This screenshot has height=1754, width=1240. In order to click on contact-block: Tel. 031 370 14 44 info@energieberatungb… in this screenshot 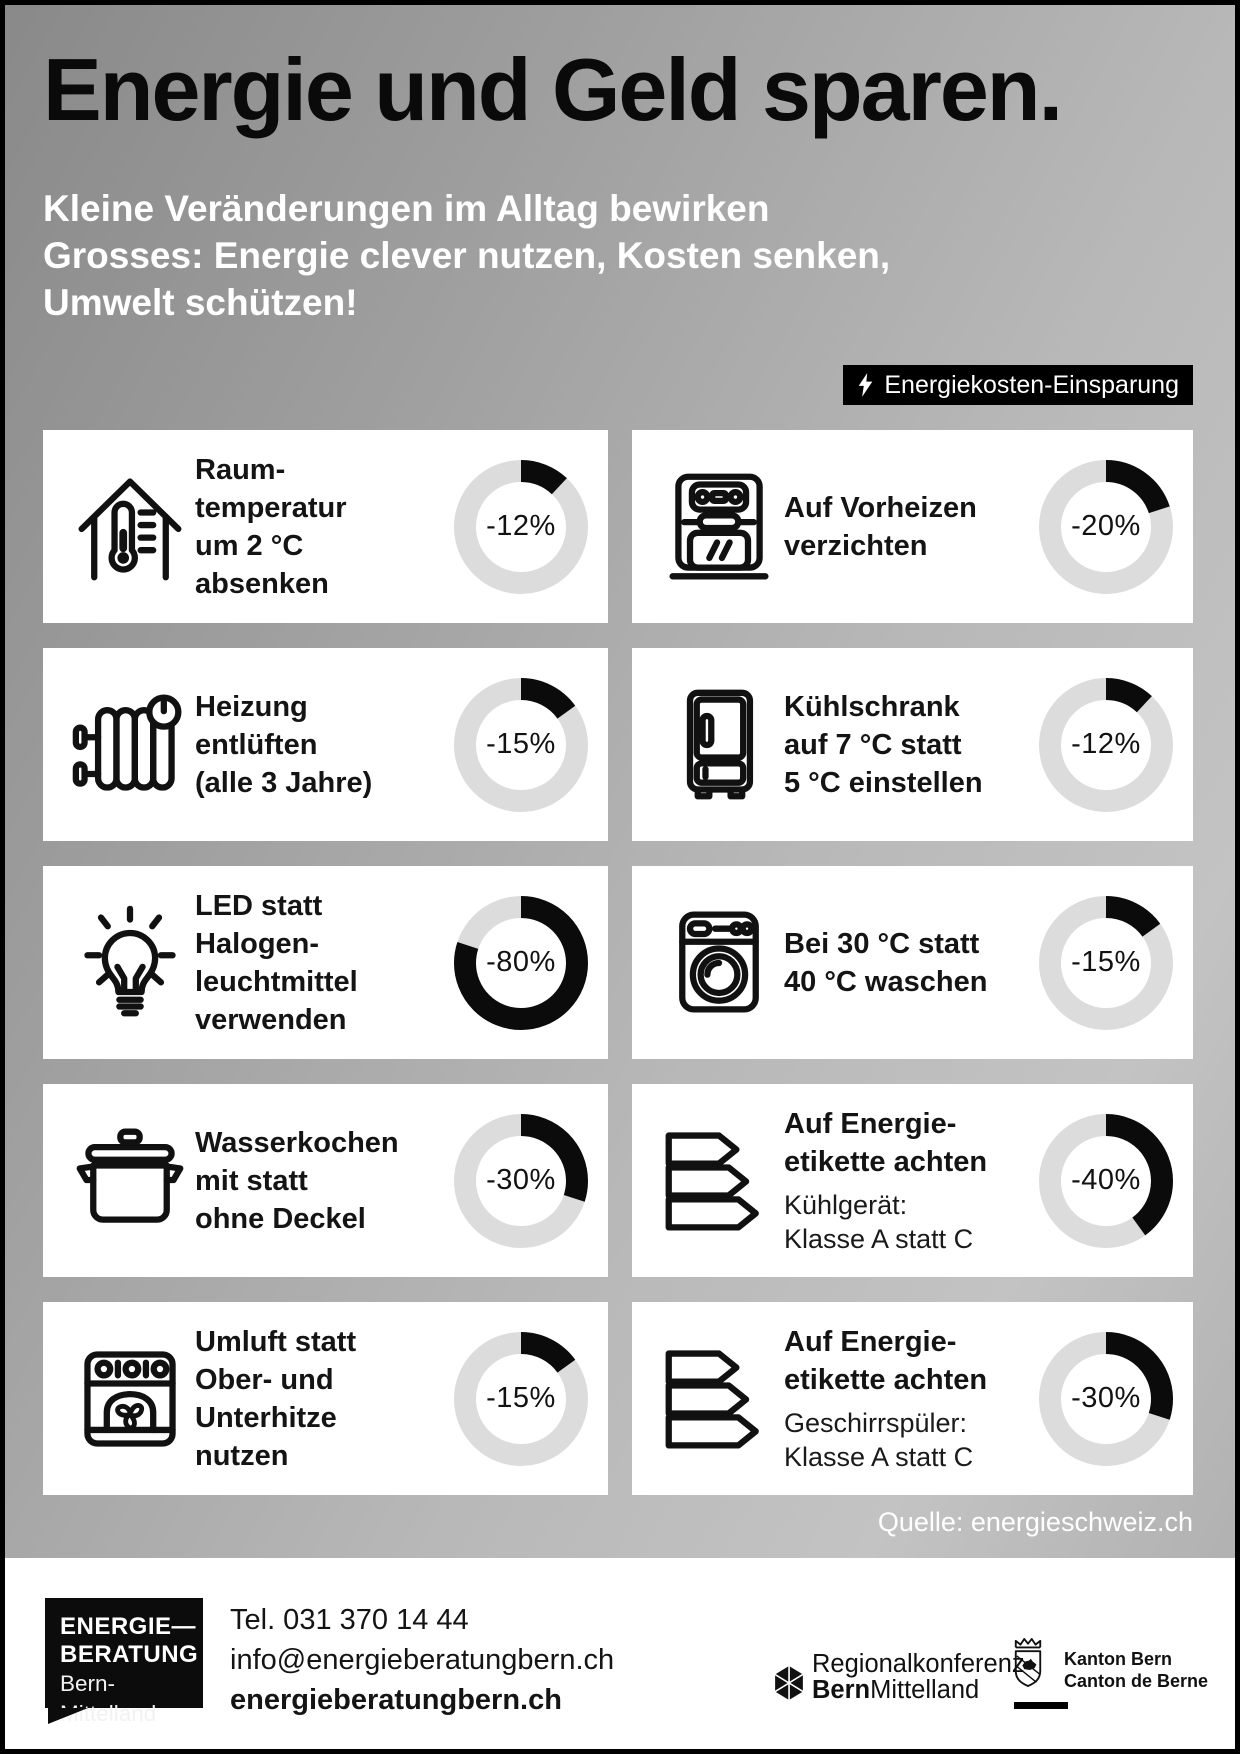, I will do `click(422, 1660)`.